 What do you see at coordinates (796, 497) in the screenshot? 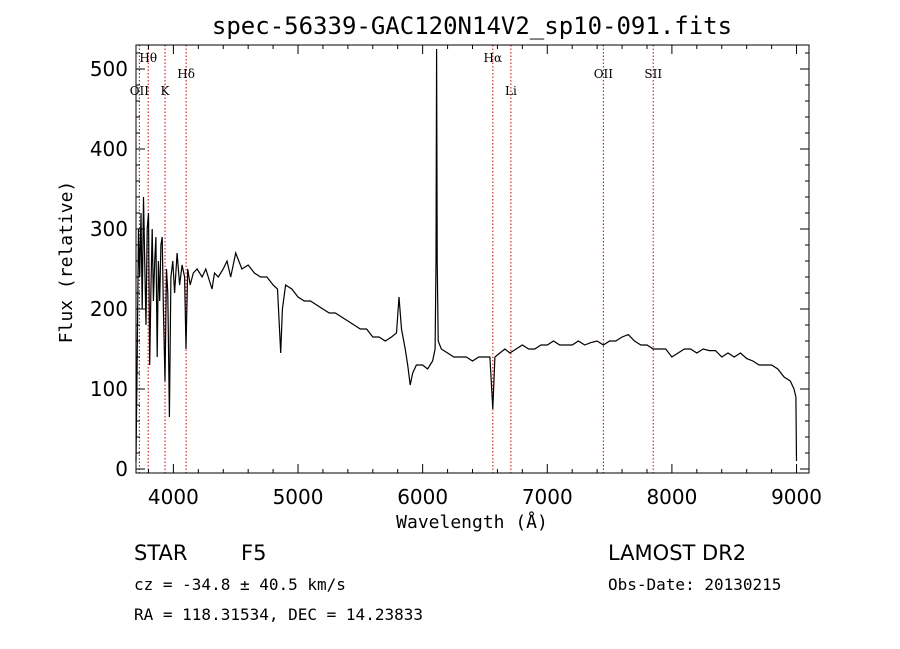
I see `x-tick-label-9000: 9000` at bounding box center [796, 497].